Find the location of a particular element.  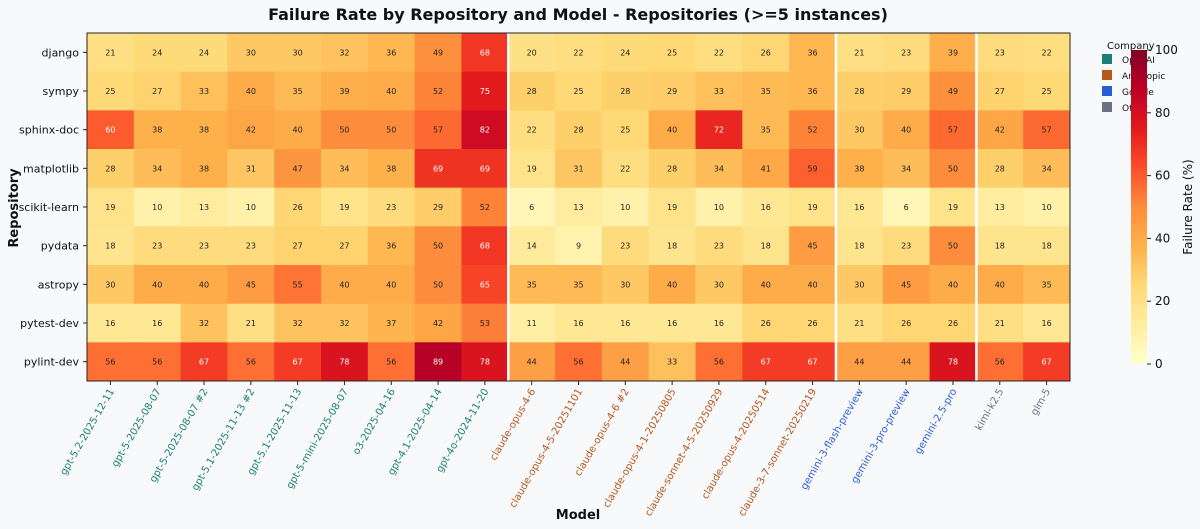

y-tick-label: pytest-dev is located at coordinates (49, 323).